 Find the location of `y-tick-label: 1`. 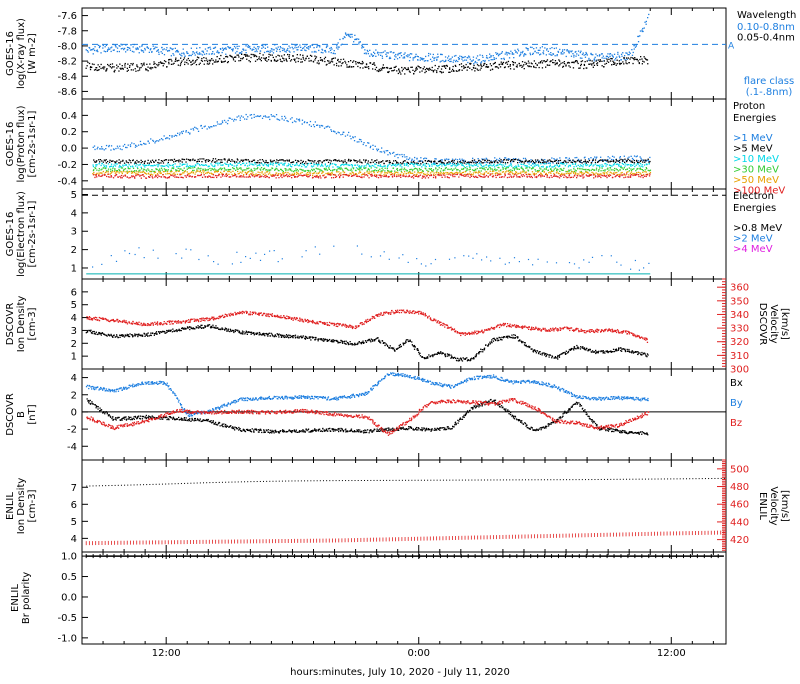

y-tick-label: 1 is located at coordinates (74, 268).